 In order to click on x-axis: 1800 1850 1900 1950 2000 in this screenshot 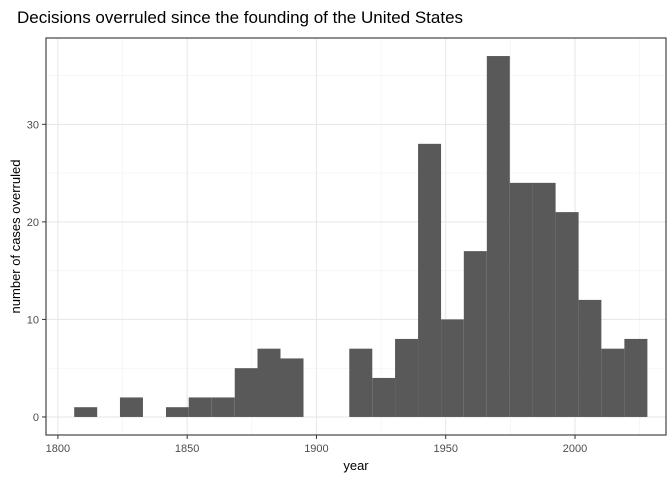, I will do `click(316, 445)`.